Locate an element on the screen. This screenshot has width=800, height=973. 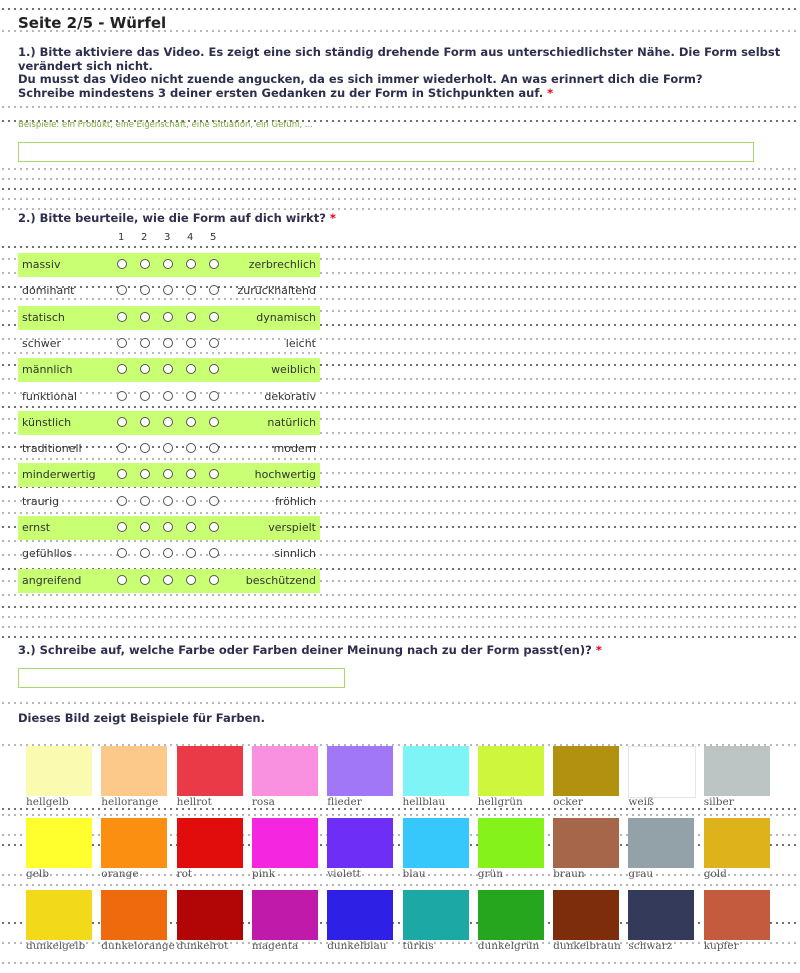
rating-right-label: leicht is located at coordinates (300, 343).